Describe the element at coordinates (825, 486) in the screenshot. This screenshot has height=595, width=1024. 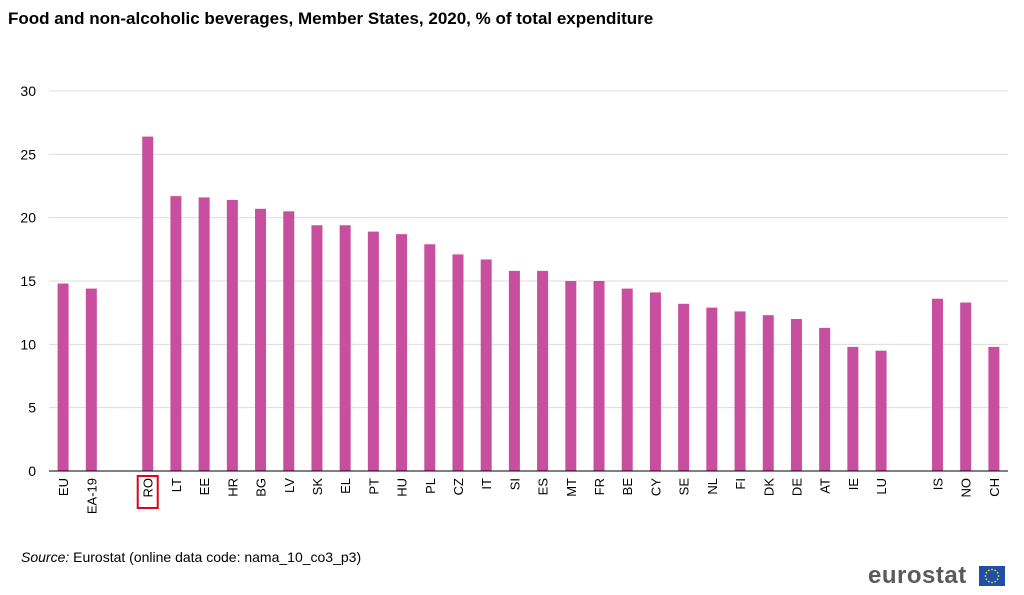
I see `x-tick-label: AT` at that location.